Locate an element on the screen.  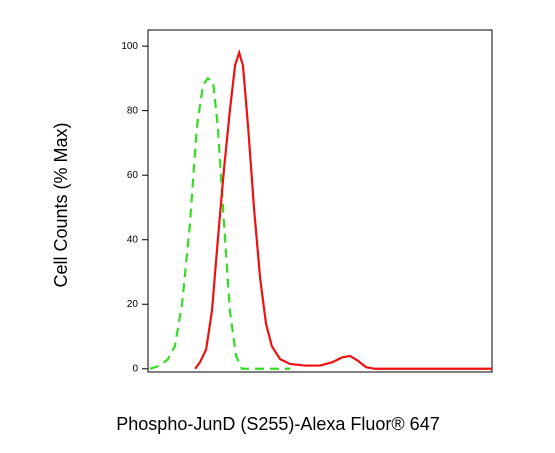
y-tick-label: 60 is located at coordinates (133, 175).